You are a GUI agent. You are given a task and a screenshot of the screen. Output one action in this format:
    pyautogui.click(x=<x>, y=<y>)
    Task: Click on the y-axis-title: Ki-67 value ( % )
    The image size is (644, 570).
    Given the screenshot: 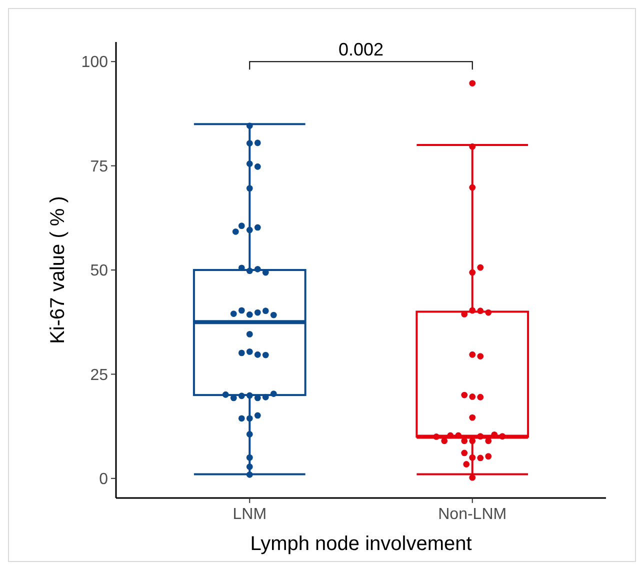 What is the action you would take?
    pyautogui.click(x=58, y=270)
    